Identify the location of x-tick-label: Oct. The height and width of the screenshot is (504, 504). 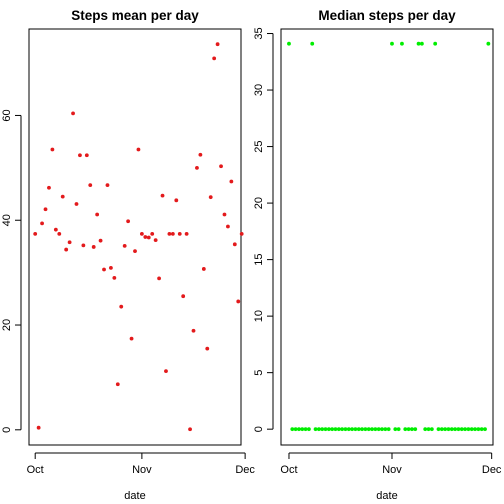
(35, 470).